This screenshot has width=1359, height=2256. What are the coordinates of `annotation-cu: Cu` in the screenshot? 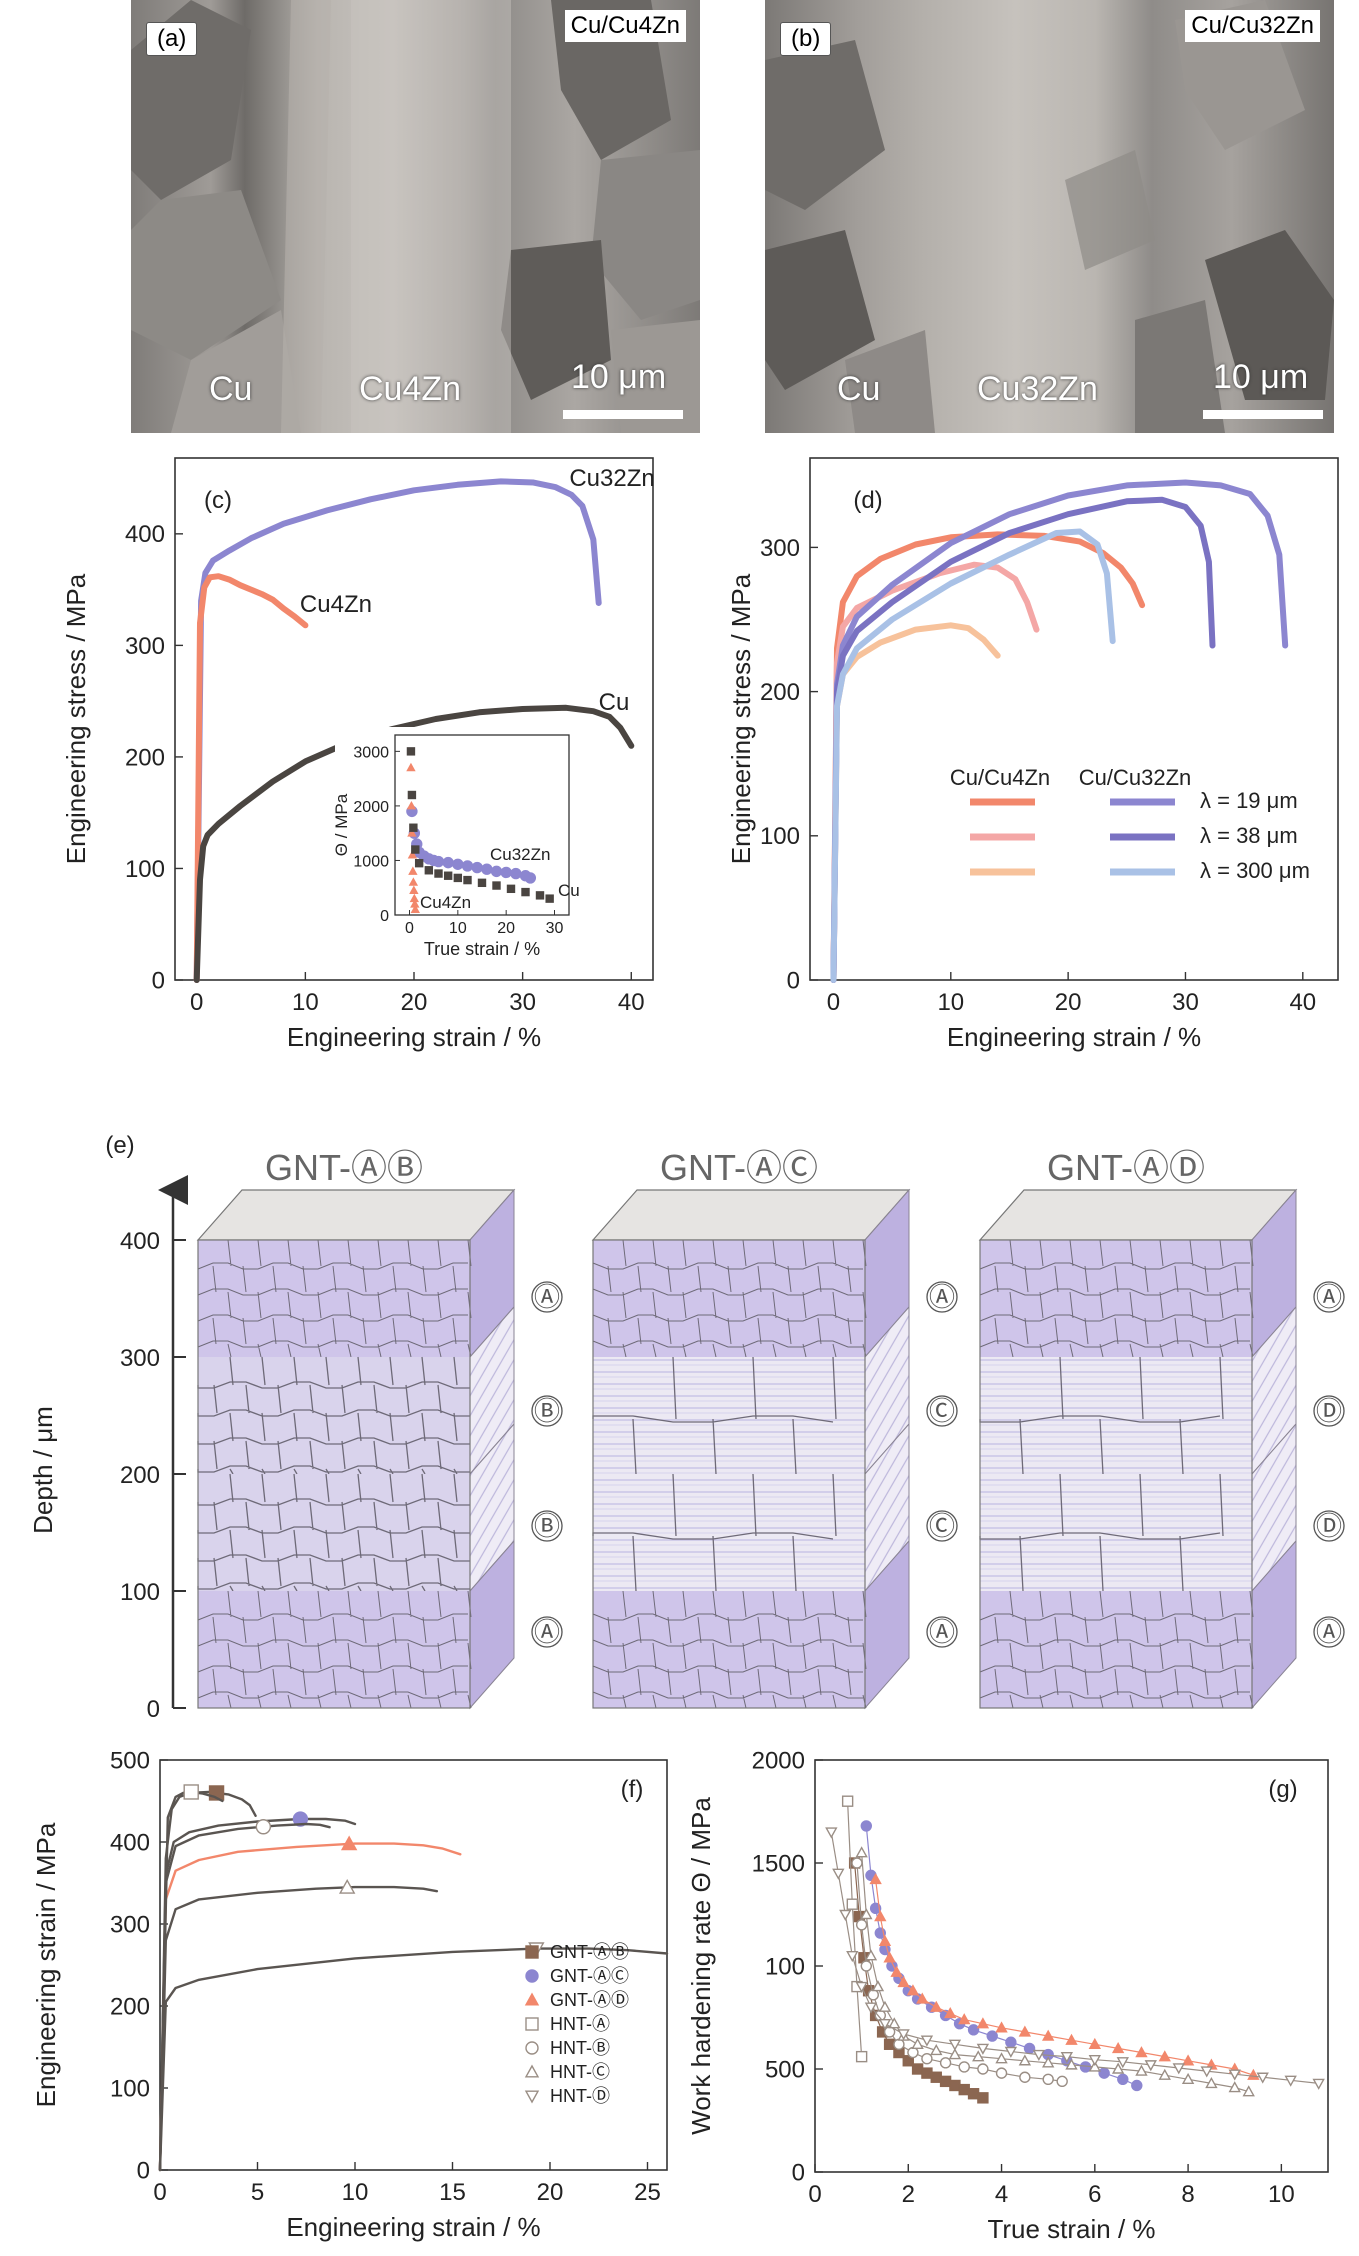 It's located at (614, 702).